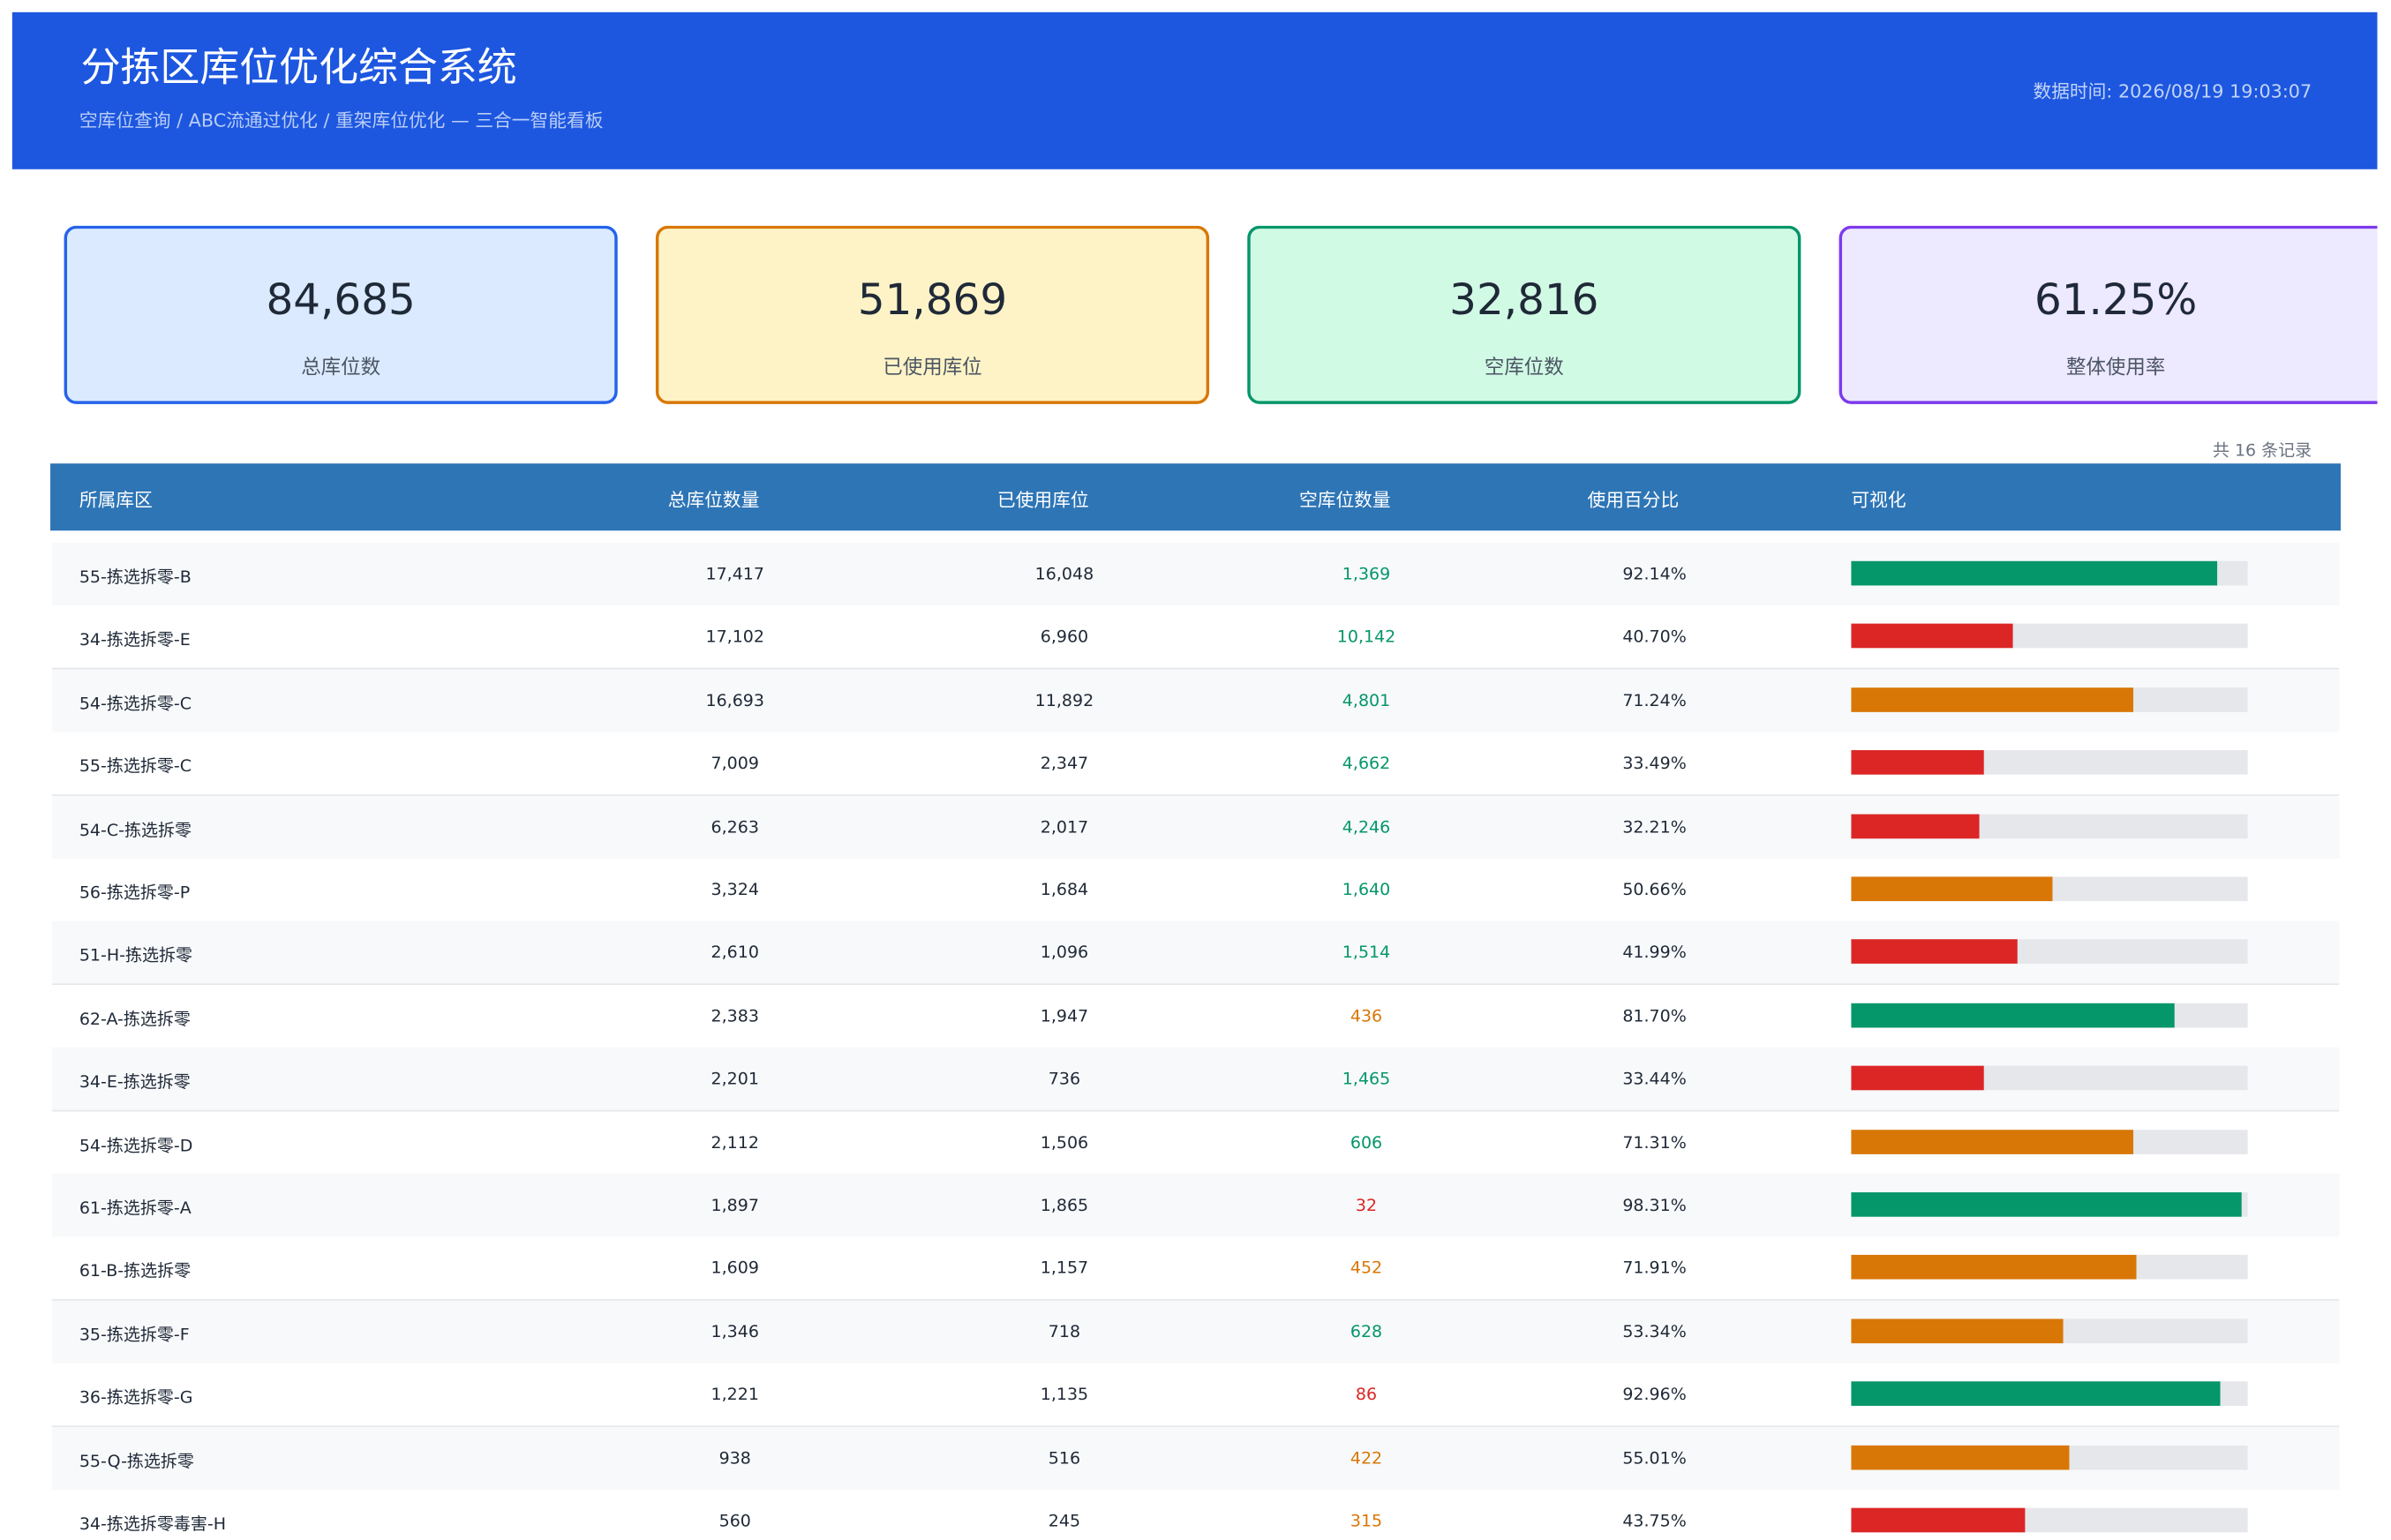 Image resolution: width=2391 pixels, height=1540 pixels. Describe the element at coordinates (933, 368) in the screenshot. I see `stat-label: 已使用库位` at that location.